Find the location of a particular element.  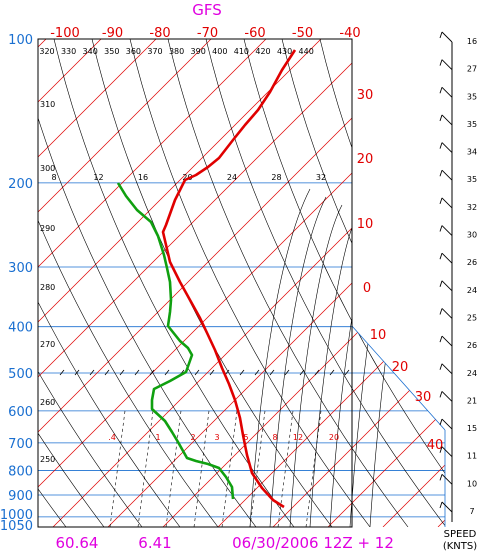

theta-label: 440 is located at coordinates (306, 51).